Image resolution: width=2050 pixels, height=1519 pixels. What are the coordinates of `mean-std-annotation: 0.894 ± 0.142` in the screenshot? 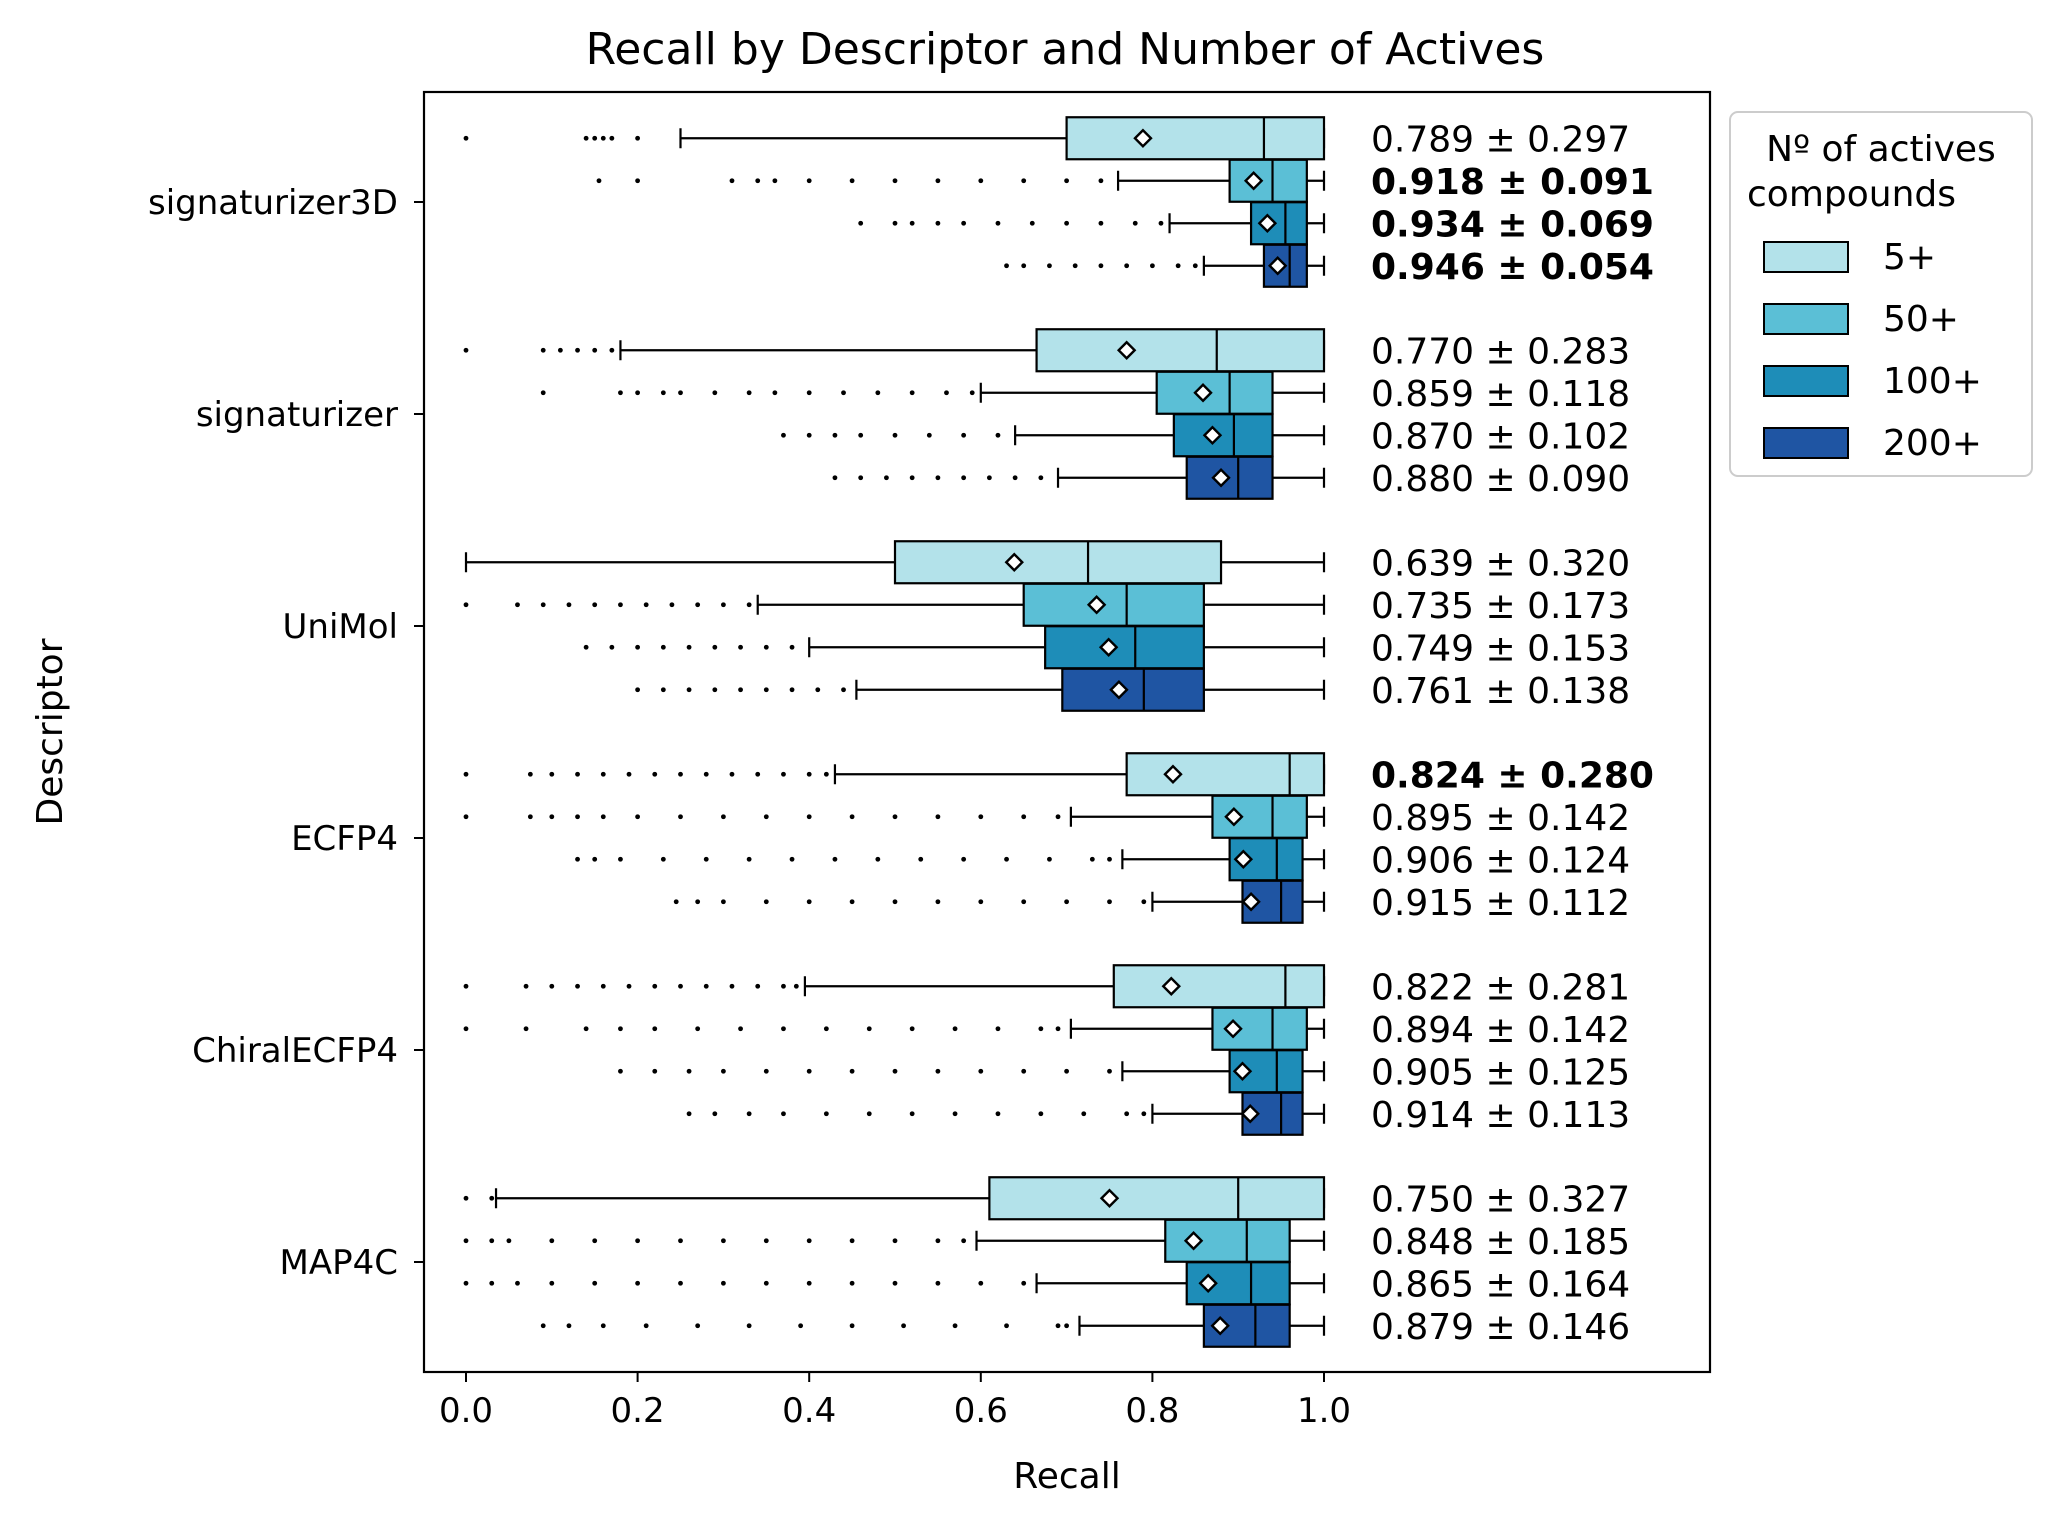 It's located at (1500, 1030).